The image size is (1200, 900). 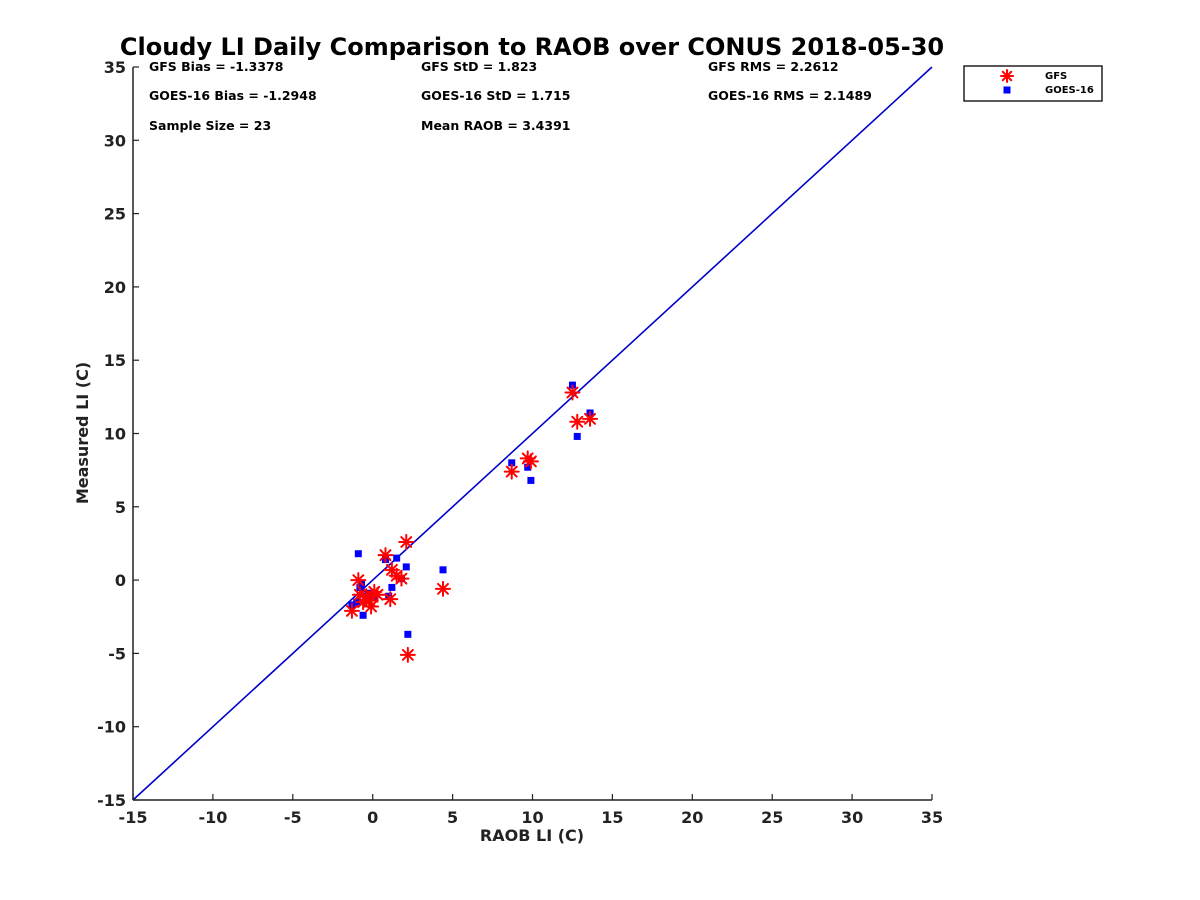 What do you see at coordinates (495, 125) in the screenshot?
I see `stat-text: Mean RAOB = 3.4391` at bounding box center [495, 125].